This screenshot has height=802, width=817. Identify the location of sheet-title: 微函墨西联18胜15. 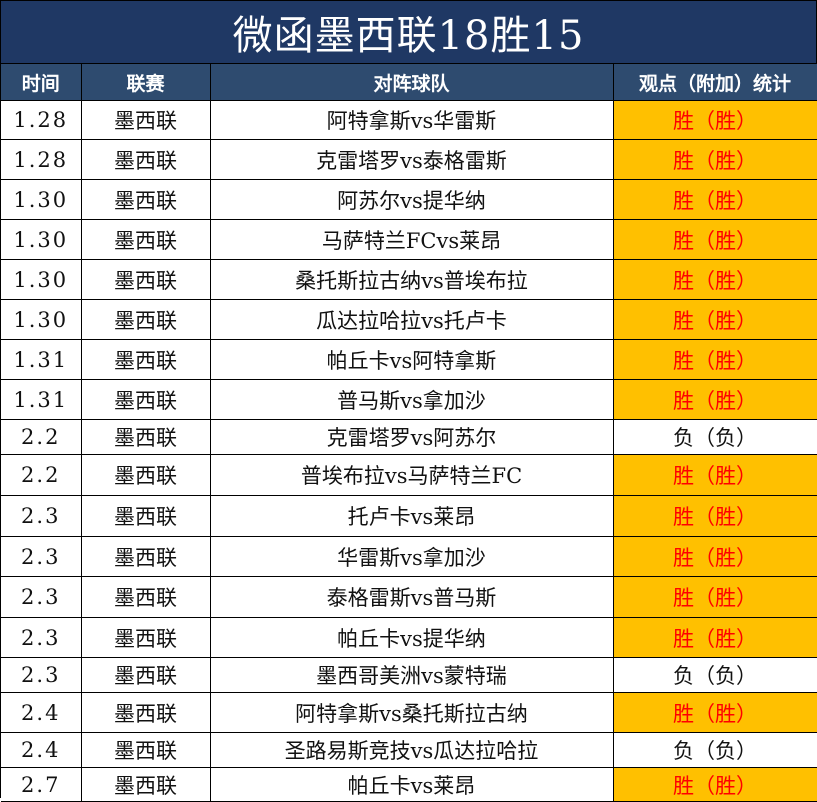
(409, 32).